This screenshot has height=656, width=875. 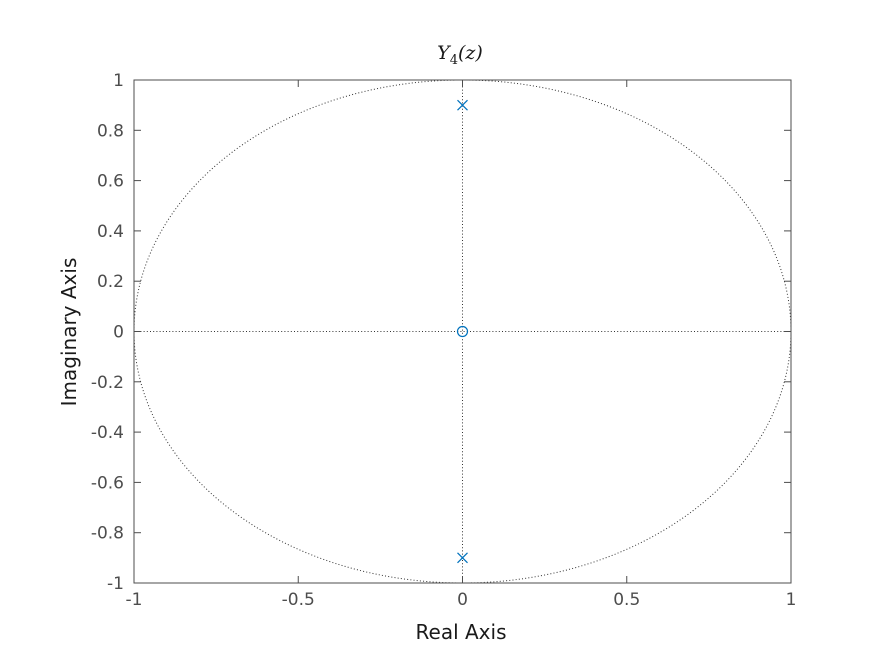 What do you see at coordinates (134, 600) in the screenshot?
I see `x-tick-label: -1` at bounding box center [134, 600].